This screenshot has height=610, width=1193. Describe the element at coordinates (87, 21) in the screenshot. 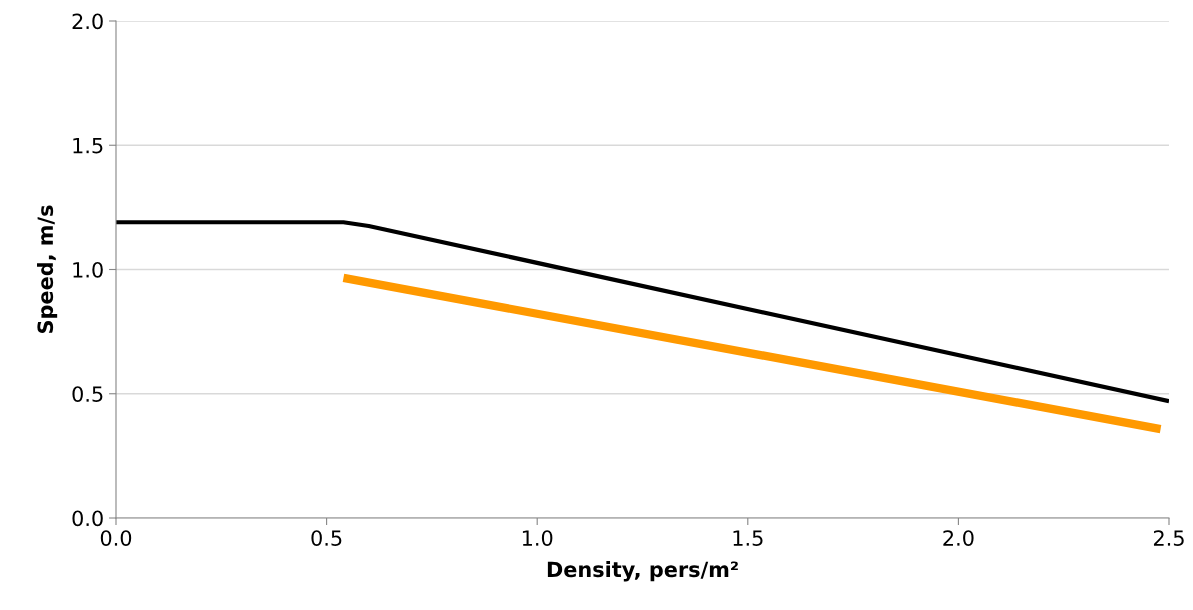

I see `y-tick-label: 2.0` at that location.